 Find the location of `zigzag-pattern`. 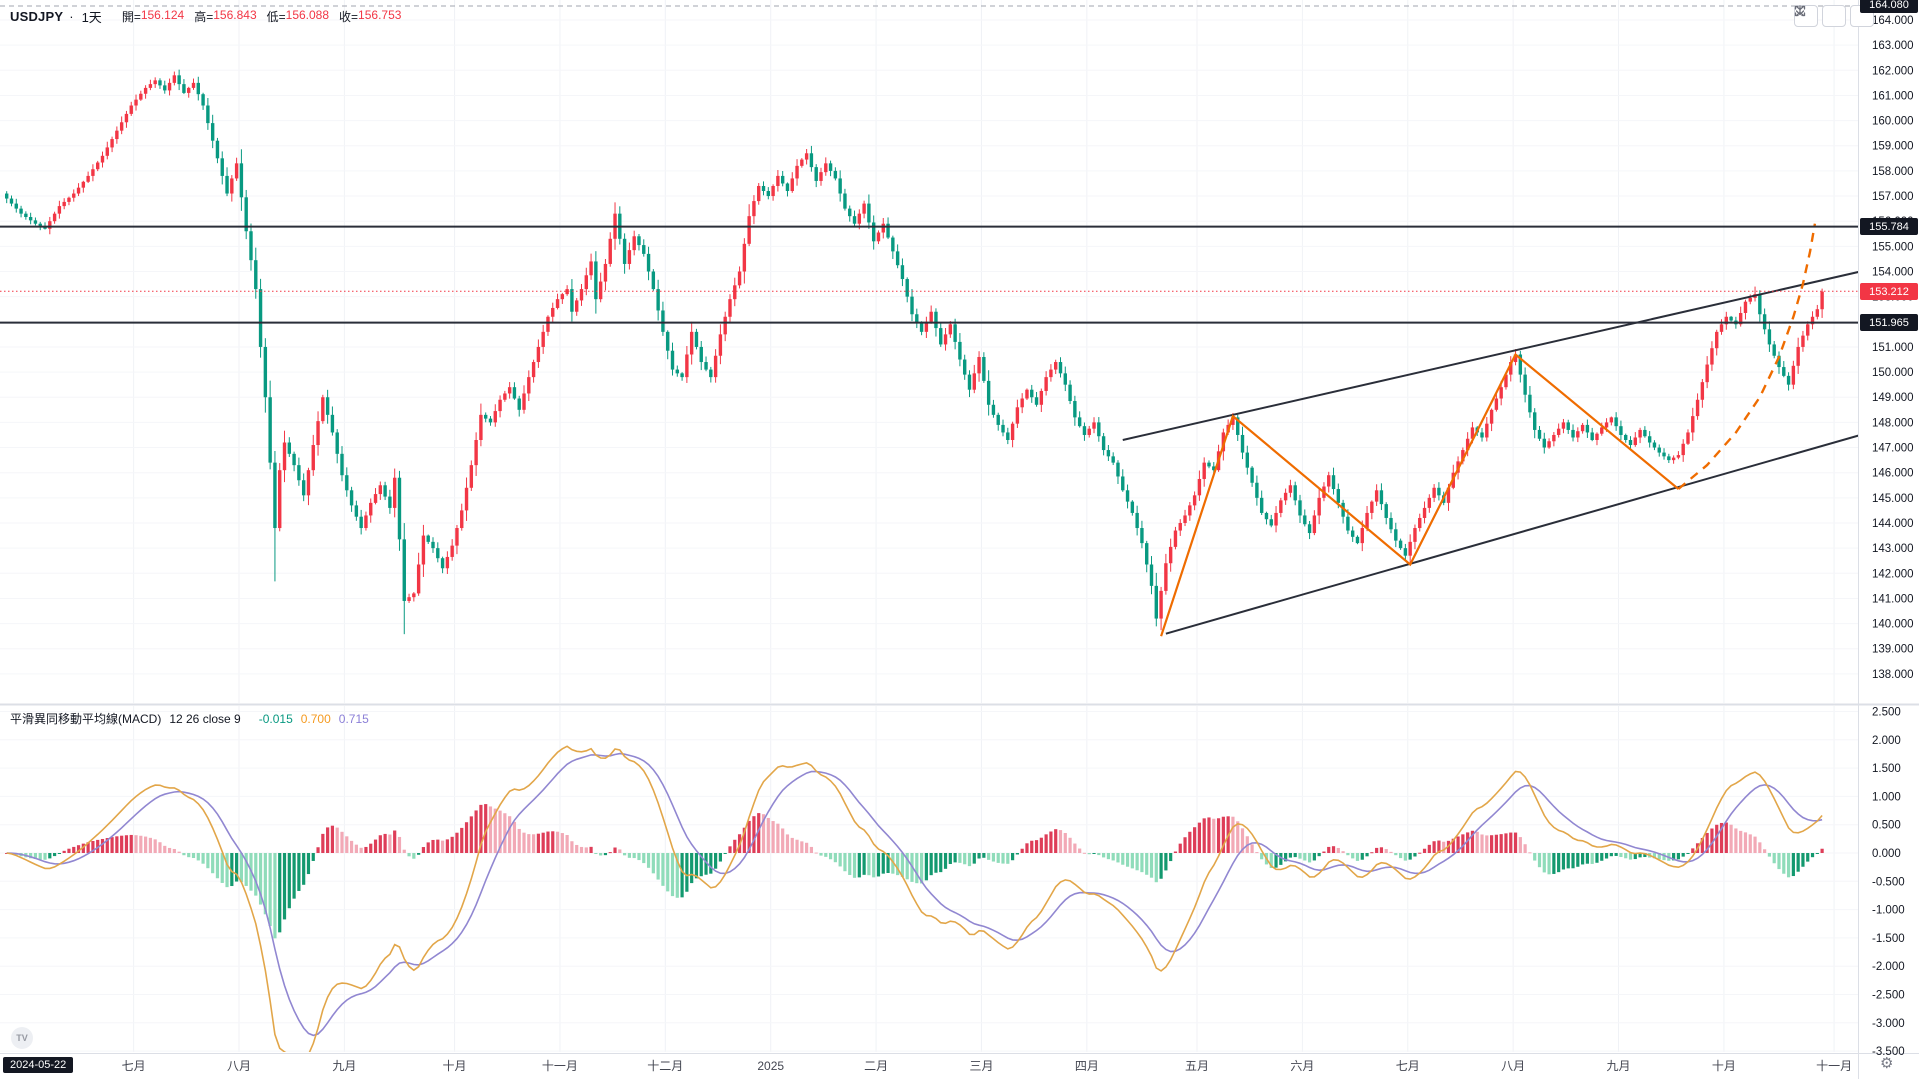

zigzag-pattern is located at coordinates (1488, 430).